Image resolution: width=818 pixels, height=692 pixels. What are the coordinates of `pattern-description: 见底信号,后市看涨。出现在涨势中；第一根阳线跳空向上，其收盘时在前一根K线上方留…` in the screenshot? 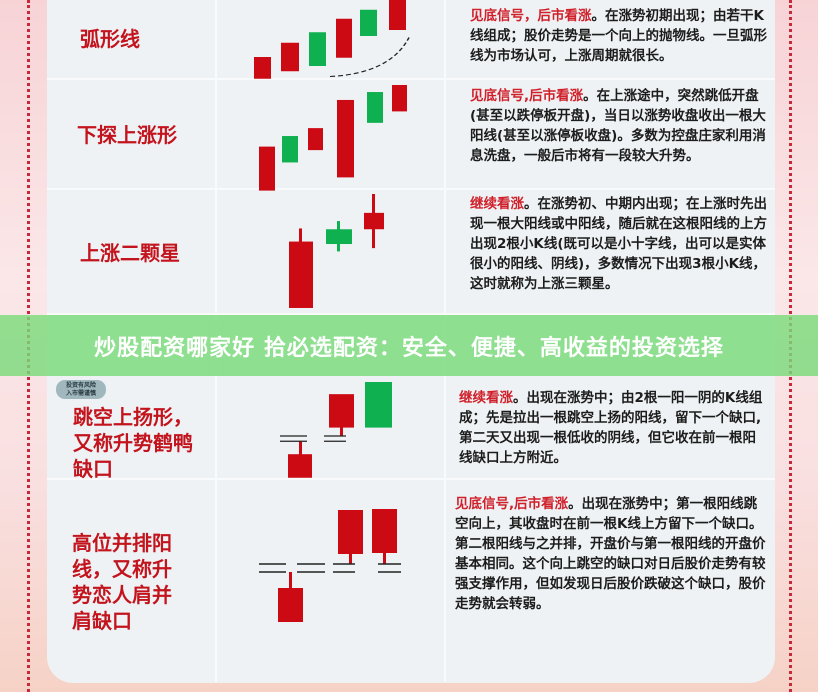 It's located at (611, 554).